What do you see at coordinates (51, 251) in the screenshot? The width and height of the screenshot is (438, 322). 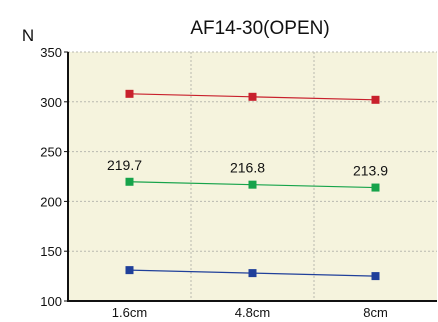 I see `y-tick-label: 150` at bounding box center [51, 251].